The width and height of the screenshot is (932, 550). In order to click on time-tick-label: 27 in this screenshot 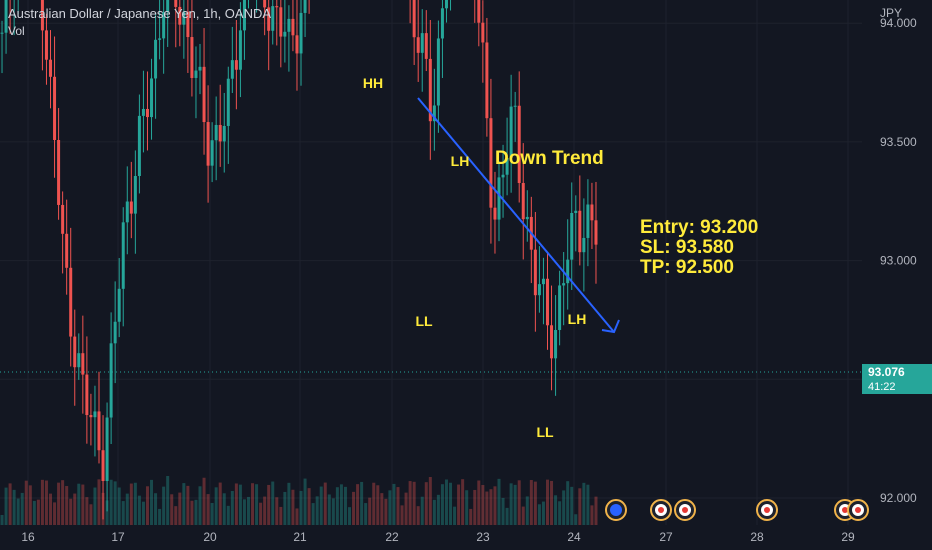, I will do `click(666, 537)`.